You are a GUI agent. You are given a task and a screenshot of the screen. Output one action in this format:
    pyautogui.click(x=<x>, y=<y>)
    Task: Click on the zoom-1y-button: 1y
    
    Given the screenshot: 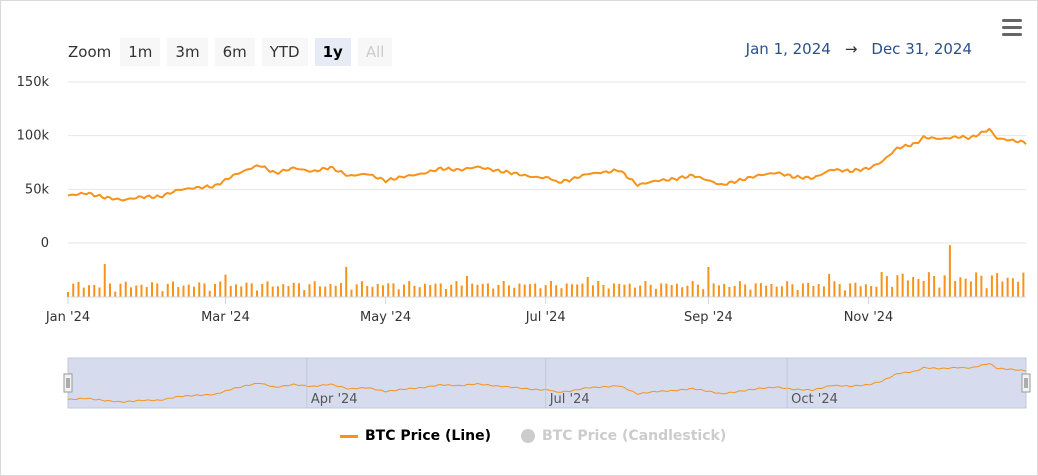 What is the action you would take?
    pyautogui.click(x=332, y=52)
    